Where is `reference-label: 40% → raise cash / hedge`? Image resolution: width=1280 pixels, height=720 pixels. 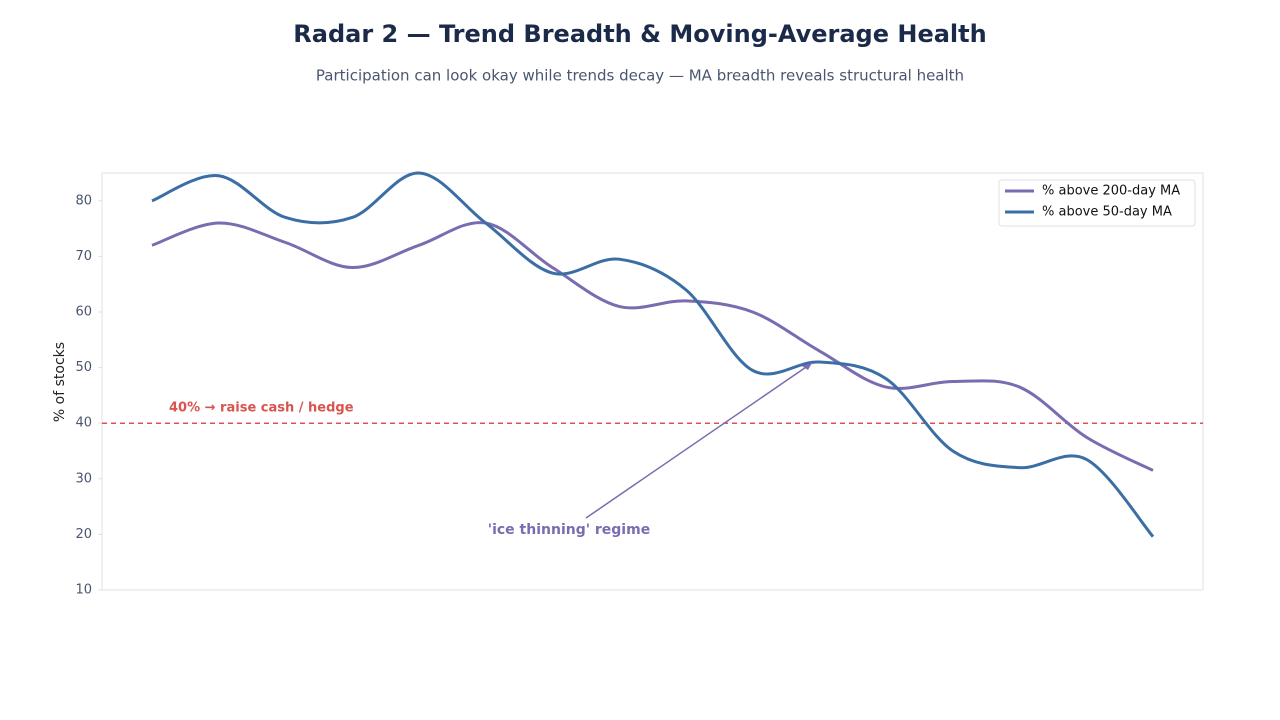 reference-label: 40% → raise cash / hedge is located at coordinates (261, 408).